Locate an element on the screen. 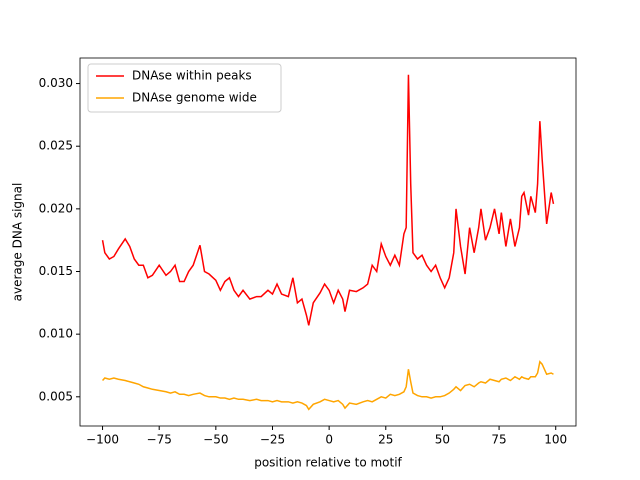  x-tick-label: −100 is located at coordinates (102, 440).